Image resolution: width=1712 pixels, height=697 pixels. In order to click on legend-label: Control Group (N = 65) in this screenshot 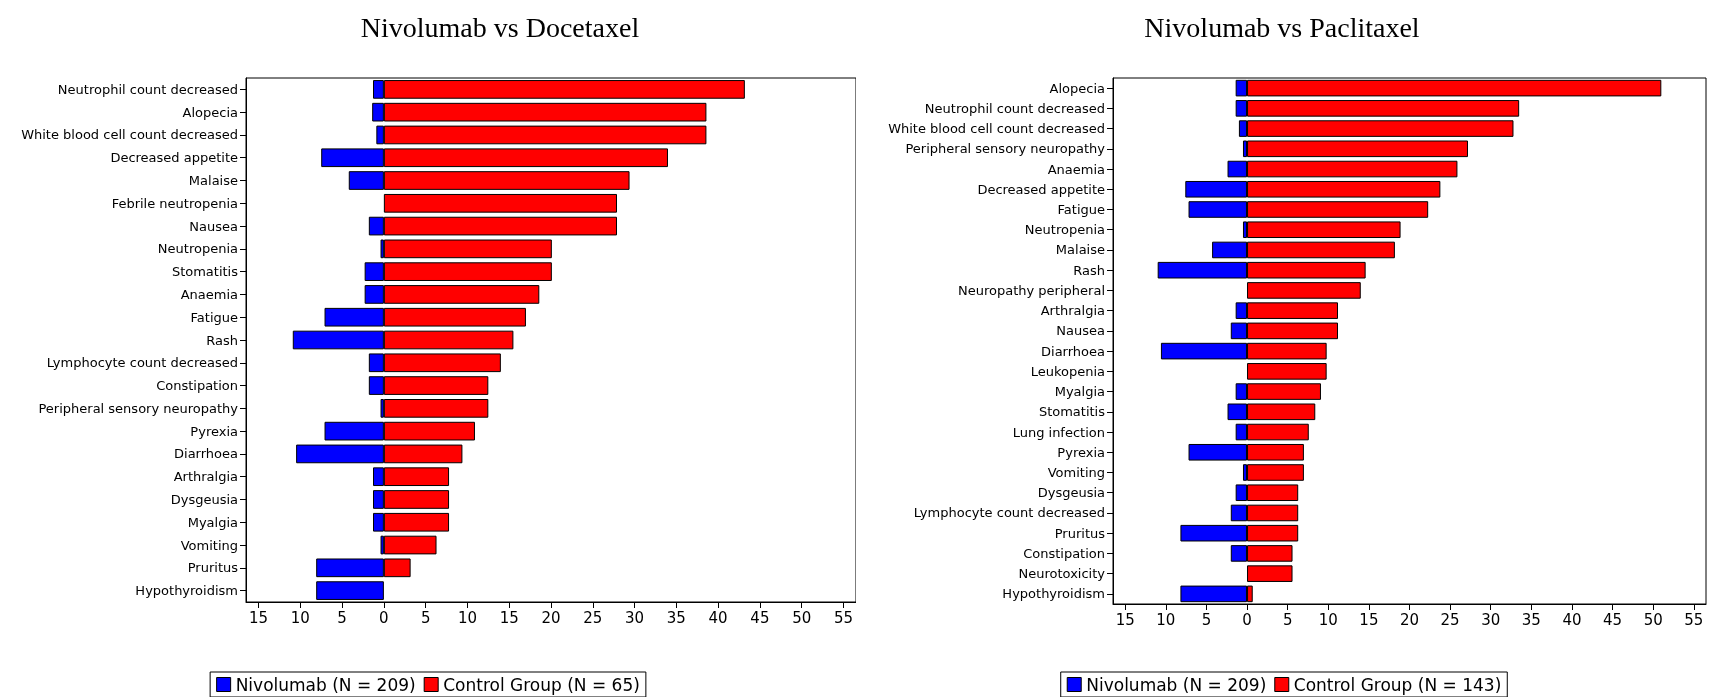, I will do `click(541, 684)`.